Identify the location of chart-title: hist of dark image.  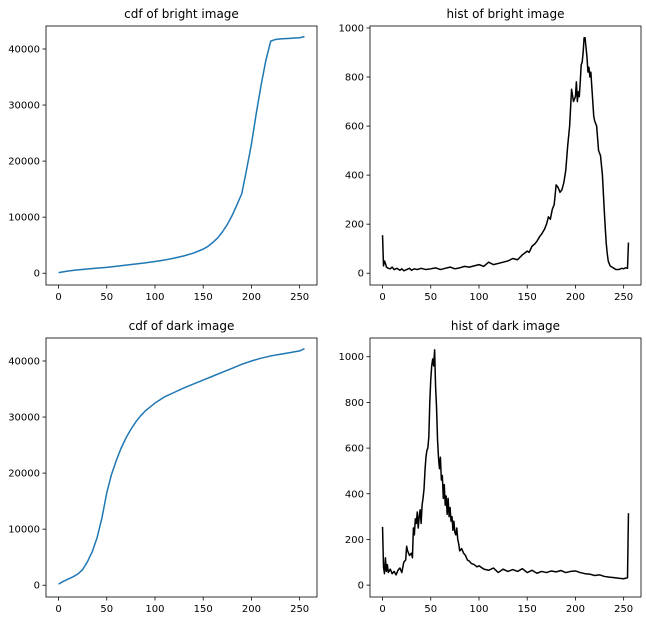
(505, 326).